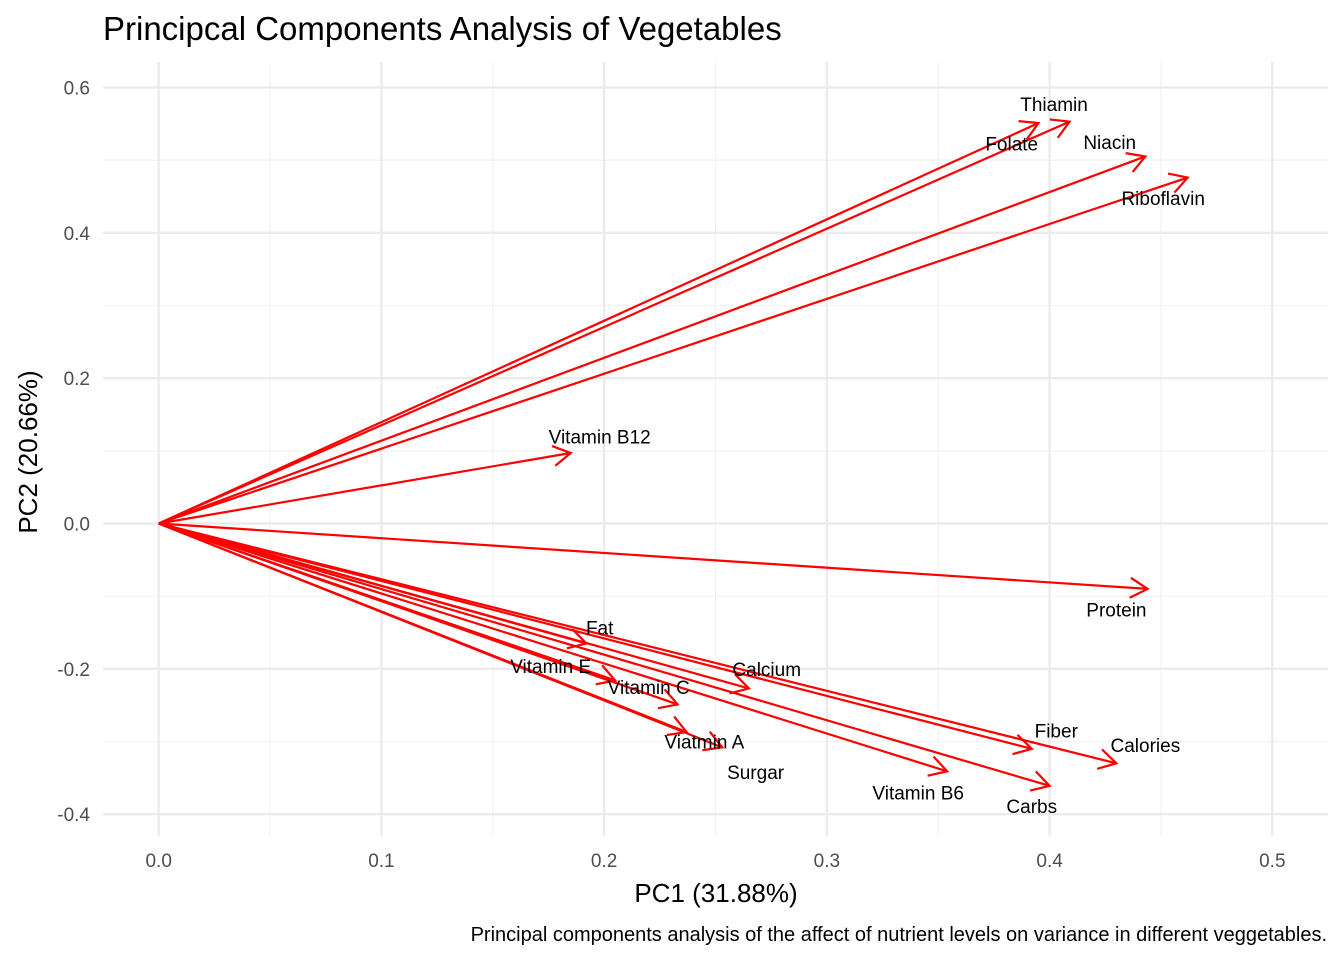 The width and height of the screenshot is (1344, 960). What do you see at coordinates (73, 815) in the screenshot?
I see `y-tick-label: -0.4` at bounding box center [73, 815].